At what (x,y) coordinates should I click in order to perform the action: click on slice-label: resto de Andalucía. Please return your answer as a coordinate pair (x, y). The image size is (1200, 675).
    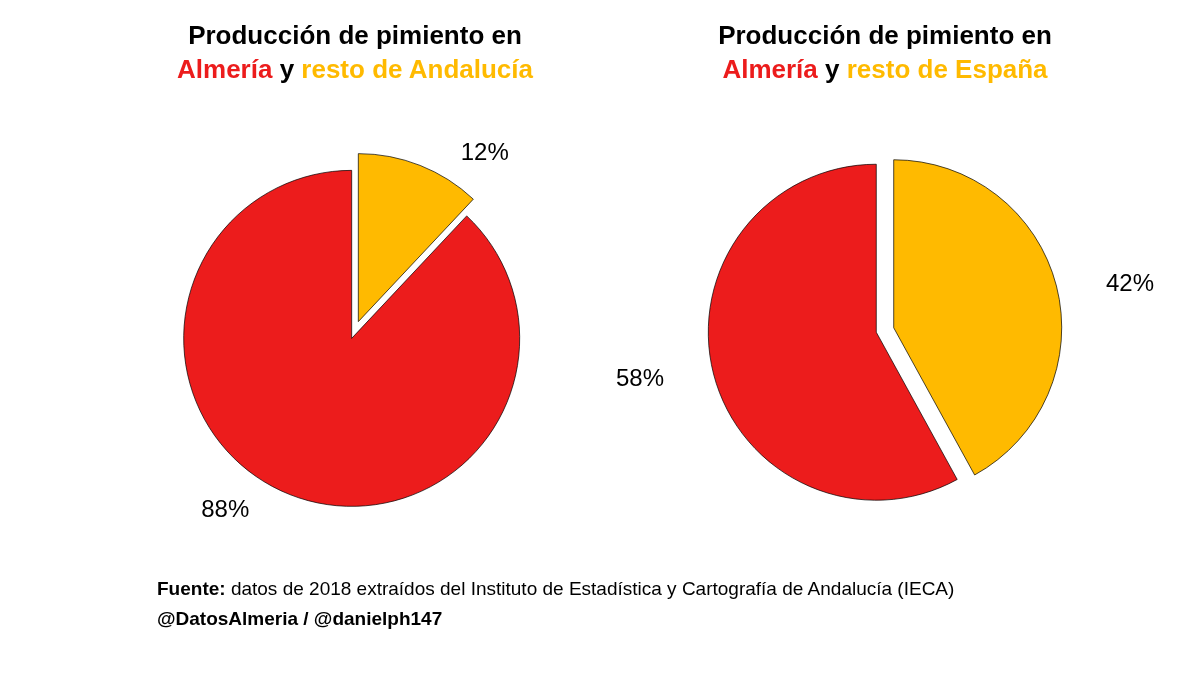
    Looking at the image, I should click on (417, 69).